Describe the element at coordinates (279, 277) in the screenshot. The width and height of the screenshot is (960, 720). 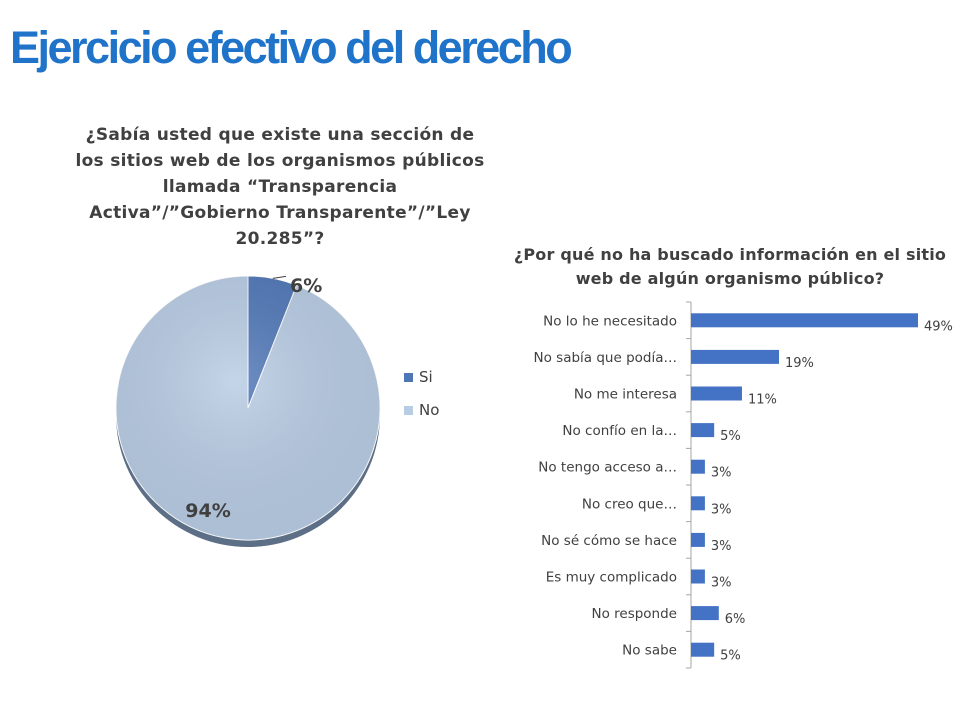
I see `pie-label-leader` at that location.